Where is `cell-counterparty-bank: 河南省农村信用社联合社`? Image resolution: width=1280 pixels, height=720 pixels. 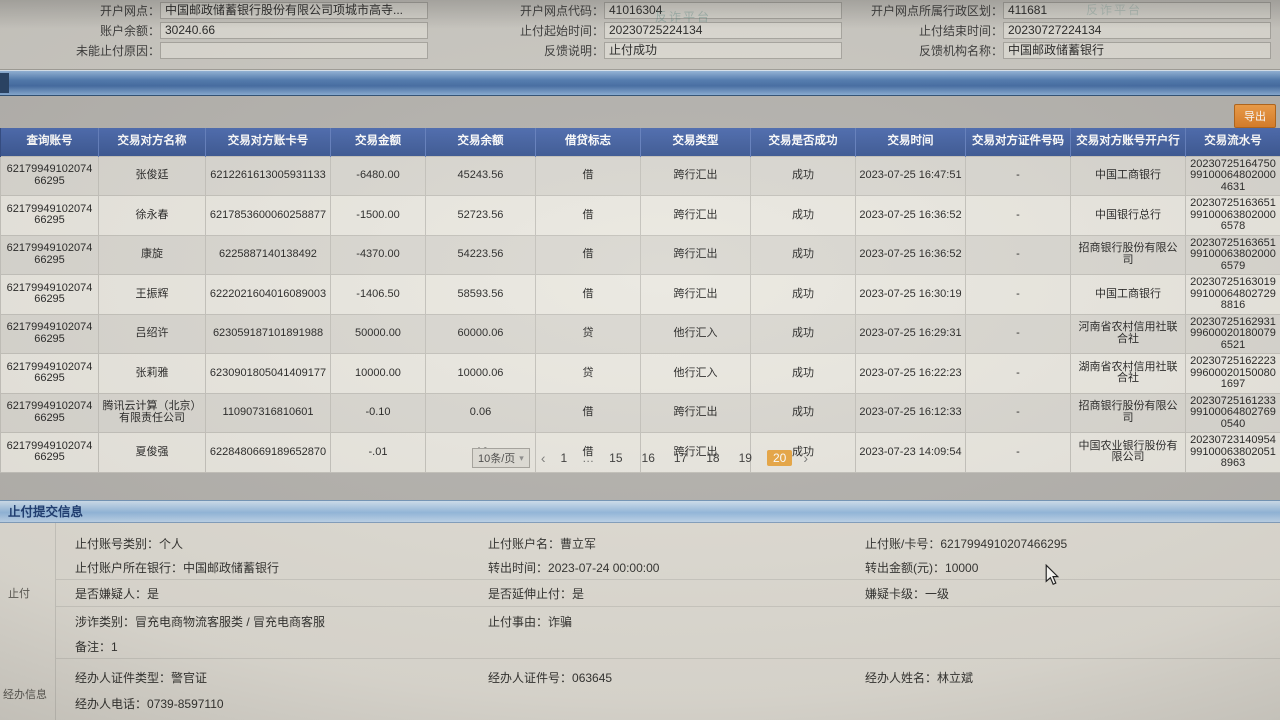 cell-counterparty-bank: 河南省农村信用社联合社 is located at coordinates (1128, 333).